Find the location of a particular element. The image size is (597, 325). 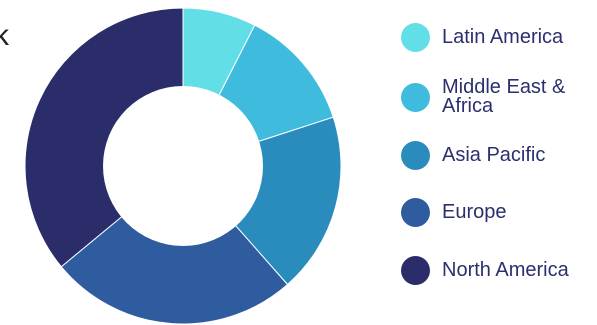

legend-label-north-america: North America is located at coordinates (505, 270).